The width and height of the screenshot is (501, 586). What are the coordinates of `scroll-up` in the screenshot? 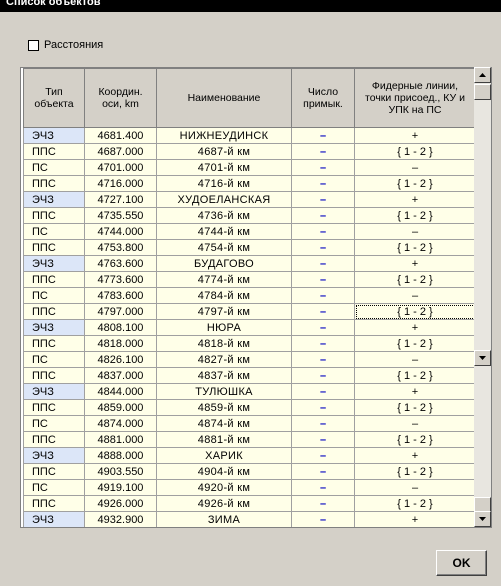 It's located at (482, 75).